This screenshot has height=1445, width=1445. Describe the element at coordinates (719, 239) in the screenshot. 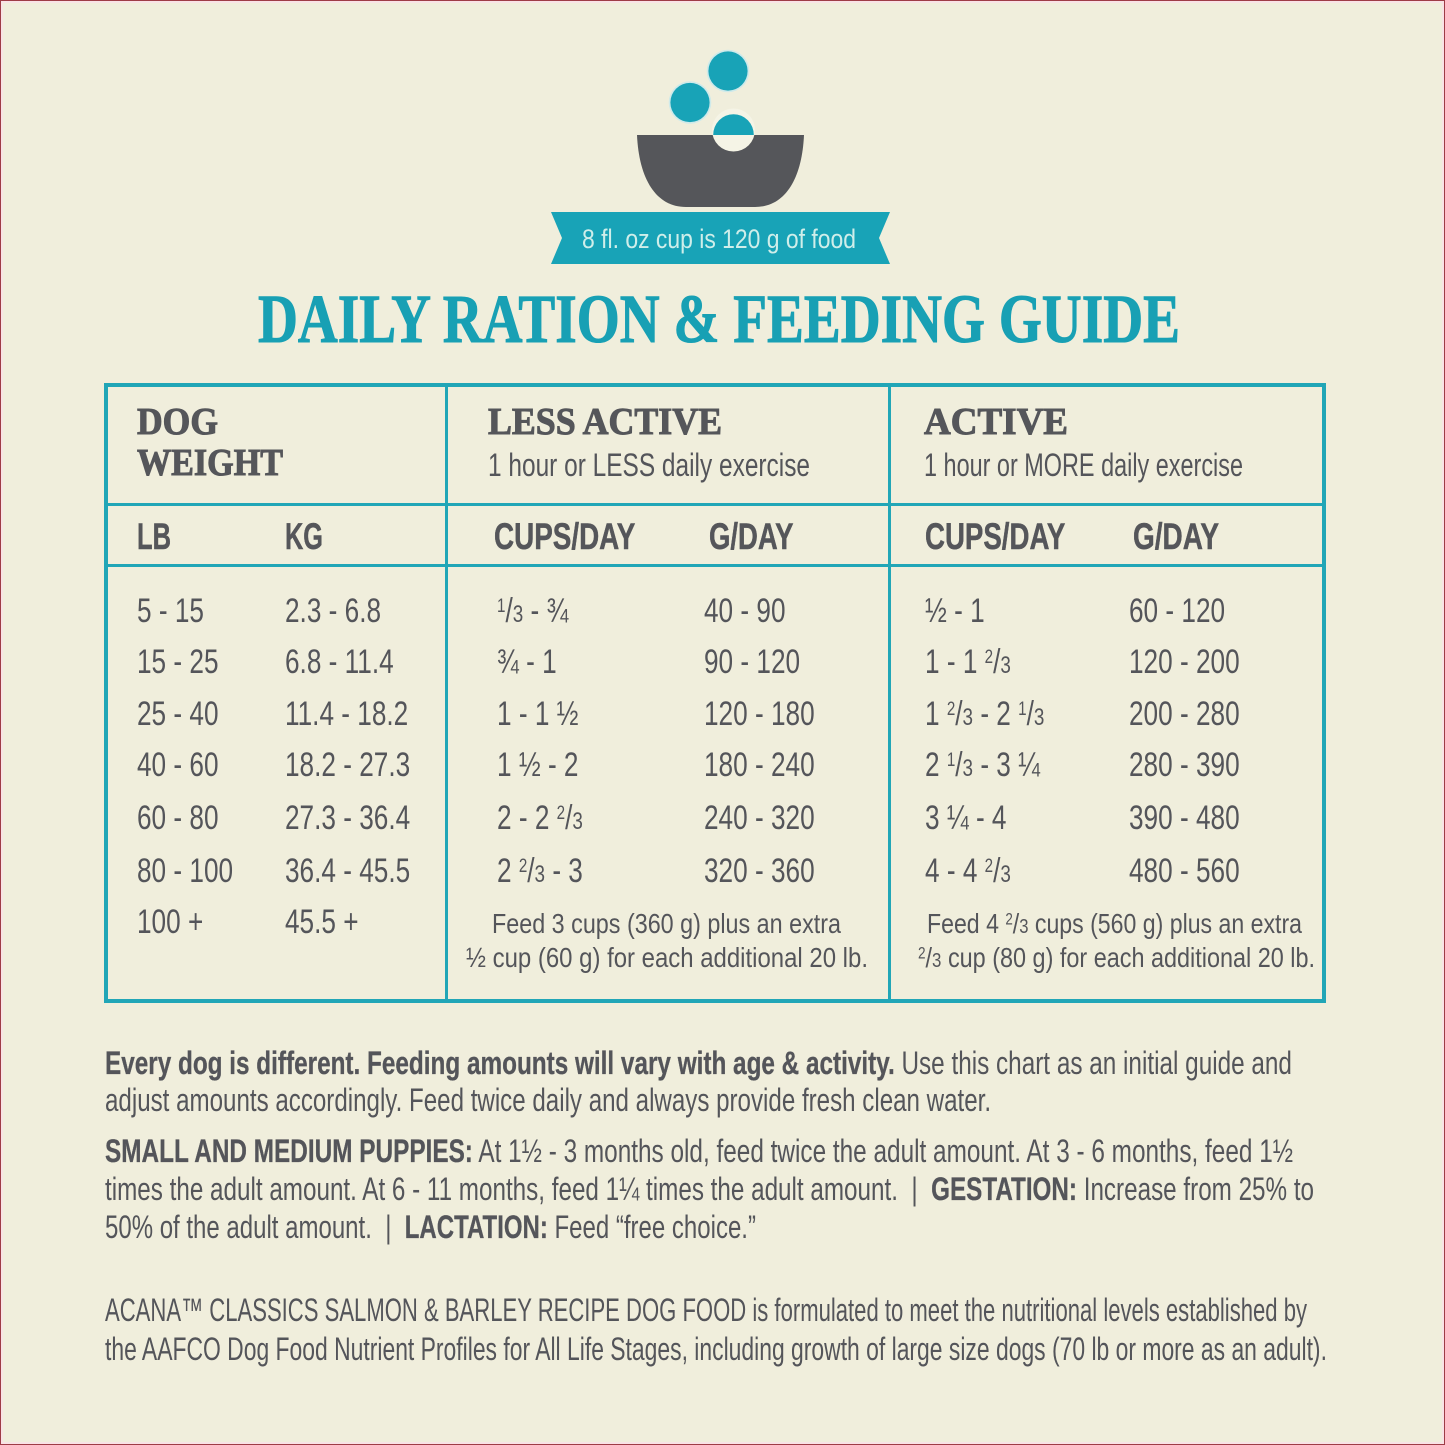

I see `svg-text: 8 fl. oz cup is 120 g of food` at that location.